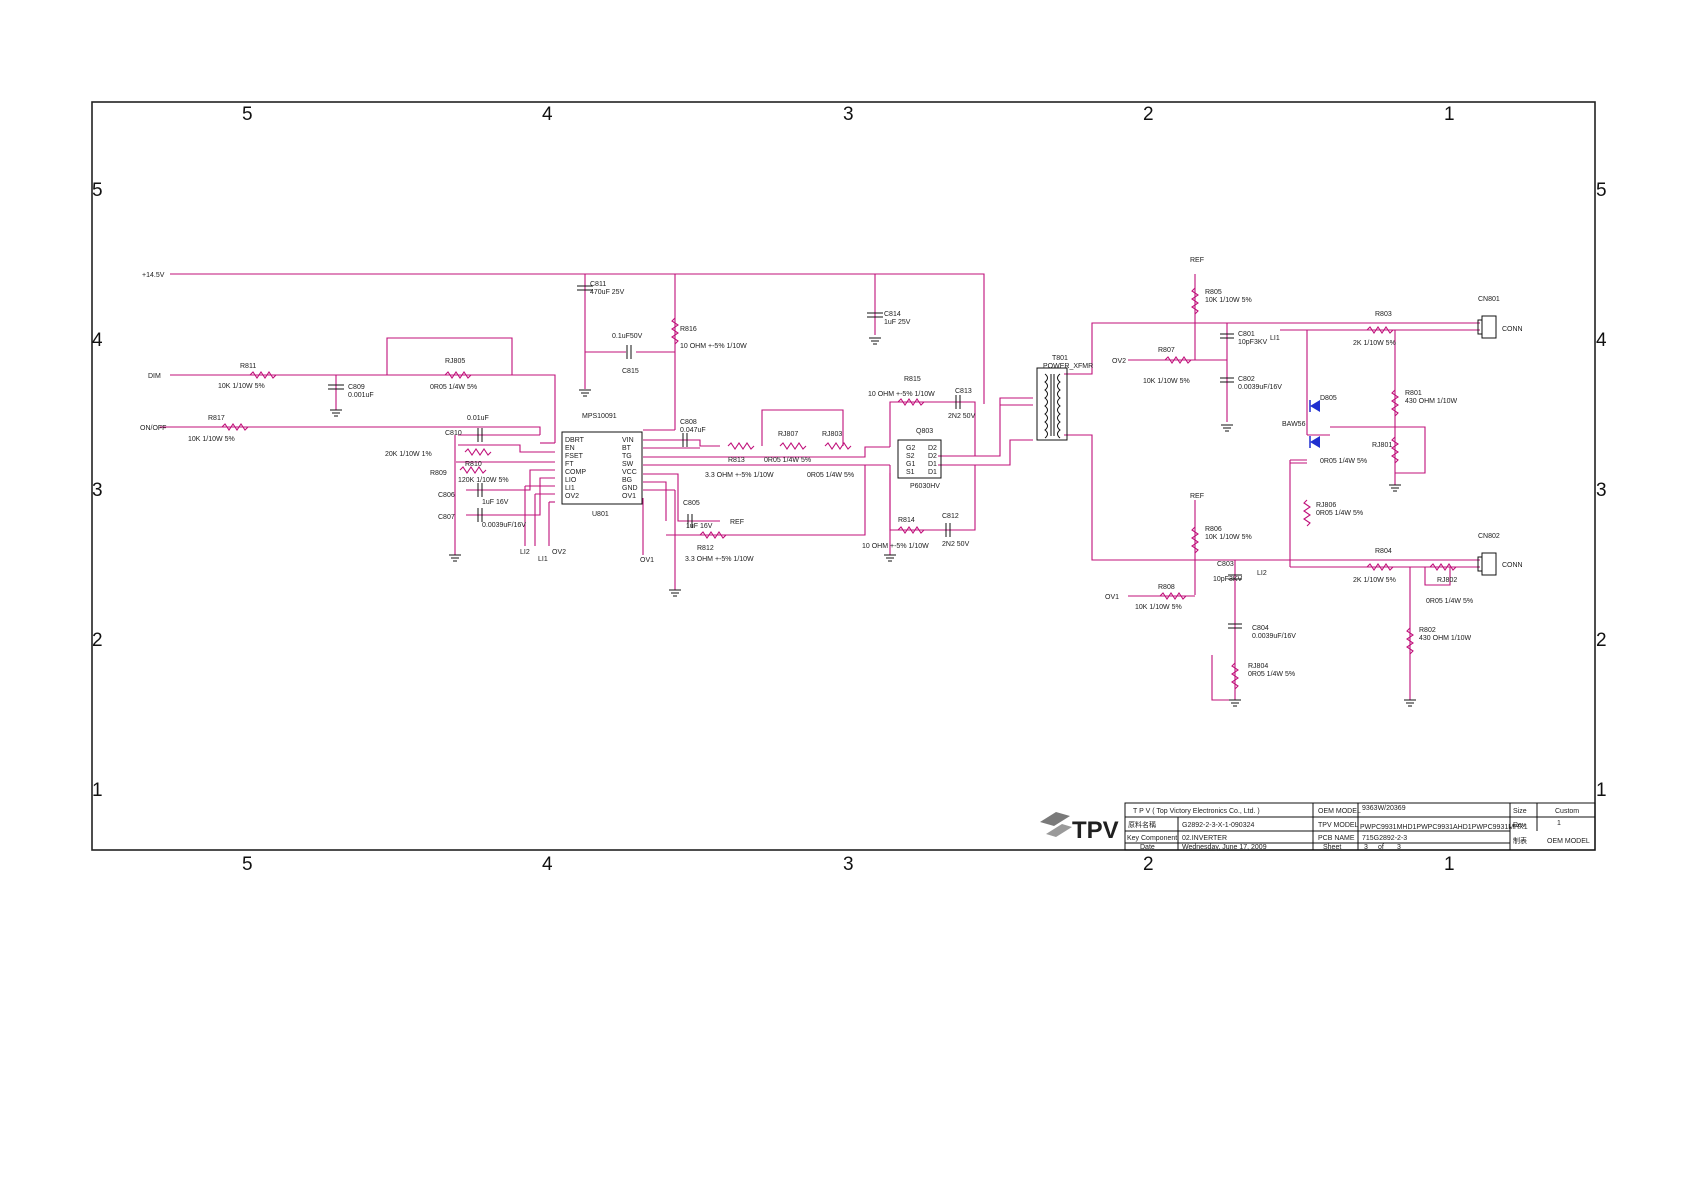 Image resolution: width=1685 pixels, height=1191 pixels. What do you see at coordinates (1332, 847) in the screenshot?
I see `tb-sheet-label: Sheet` at bounding box center [1332, 847].